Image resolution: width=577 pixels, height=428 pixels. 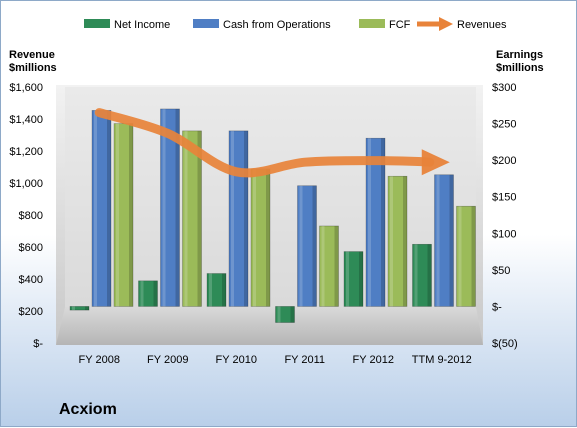 What do you see at coordinates (504, 234) in the screenshot?
I see `right-tick-label: $100` at bounding box center [504, 234].